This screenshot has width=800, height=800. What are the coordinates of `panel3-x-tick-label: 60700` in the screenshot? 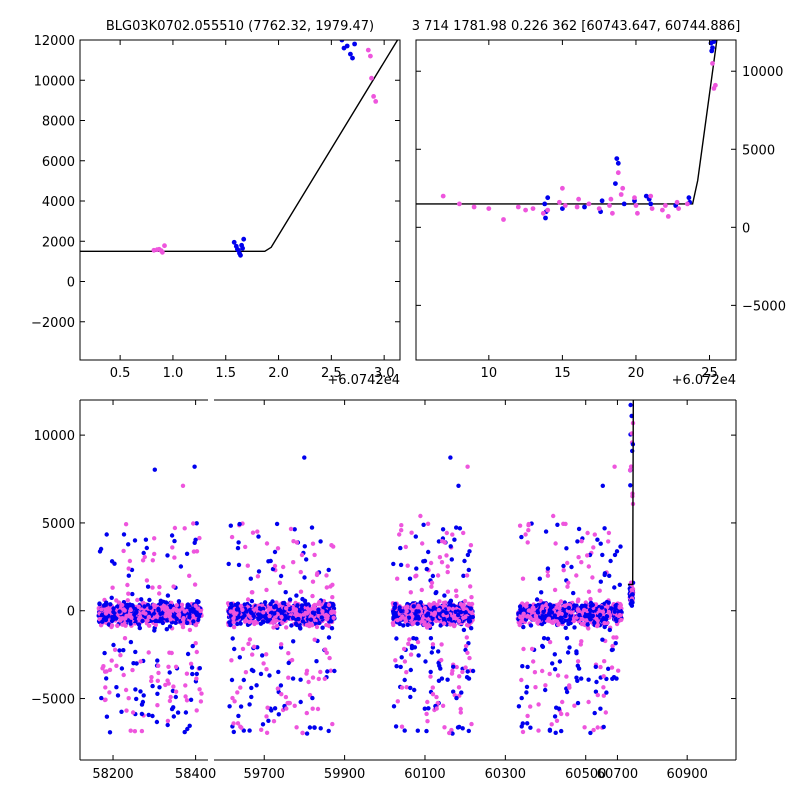 It's located at (617, 774).